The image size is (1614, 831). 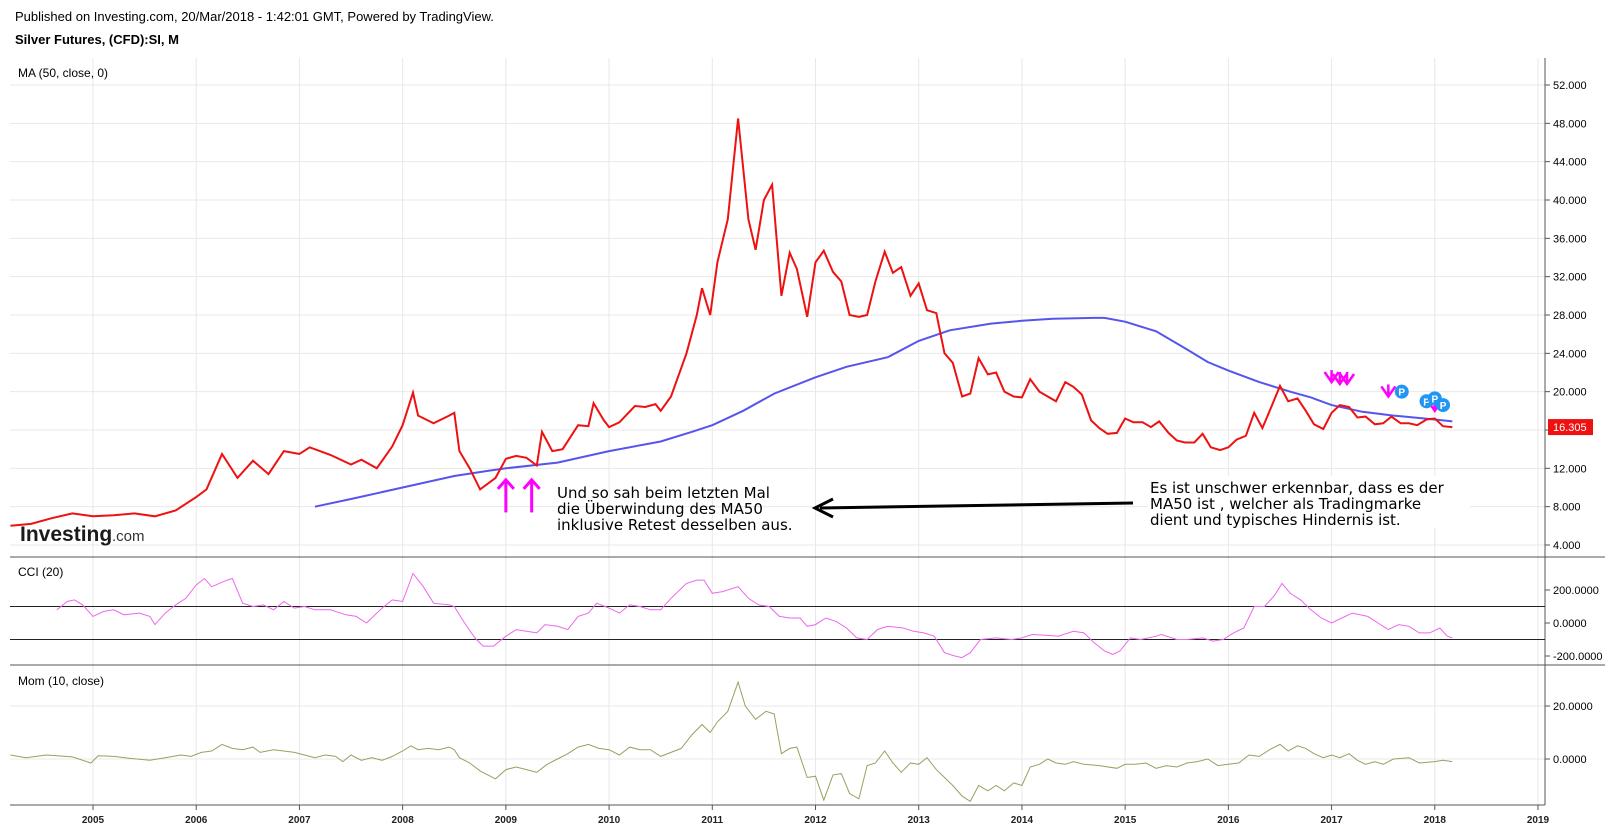 I want to click on y-tick-label: 44.000, so click(x=1570, y=163).